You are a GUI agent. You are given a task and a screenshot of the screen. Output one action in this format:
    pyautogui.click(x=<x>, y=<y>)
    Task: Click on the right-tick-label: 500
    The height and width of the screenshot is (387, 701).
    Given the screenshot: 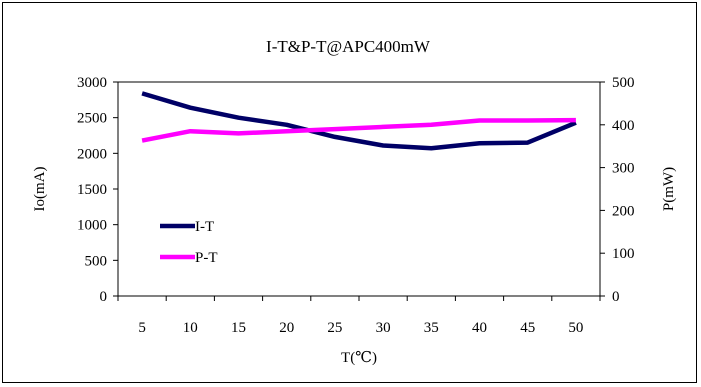 What is the action you would take?
    pyautogui.click(x=623, y=83)
    